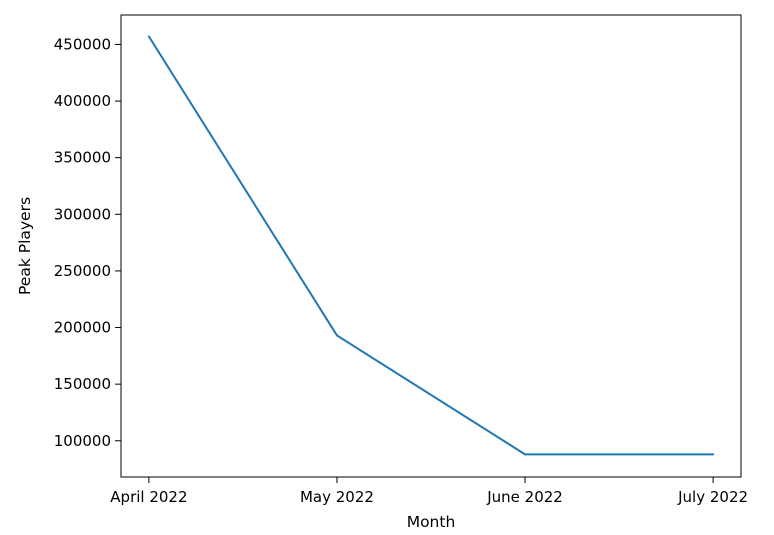 The width and height of the screenshot is (774, 535). I want to click on y-tick-label: 450000, so click(82, 44).